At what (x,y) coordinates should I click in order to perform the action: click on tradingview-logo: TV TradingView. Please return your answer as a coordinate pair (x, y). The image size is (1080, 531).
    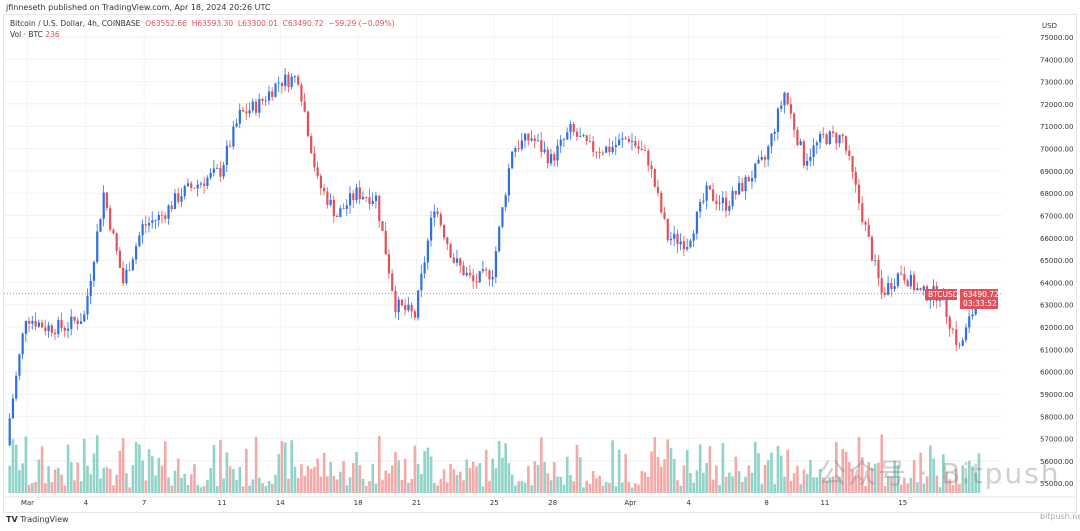
    Looking at the image, I should click on (37, 519).